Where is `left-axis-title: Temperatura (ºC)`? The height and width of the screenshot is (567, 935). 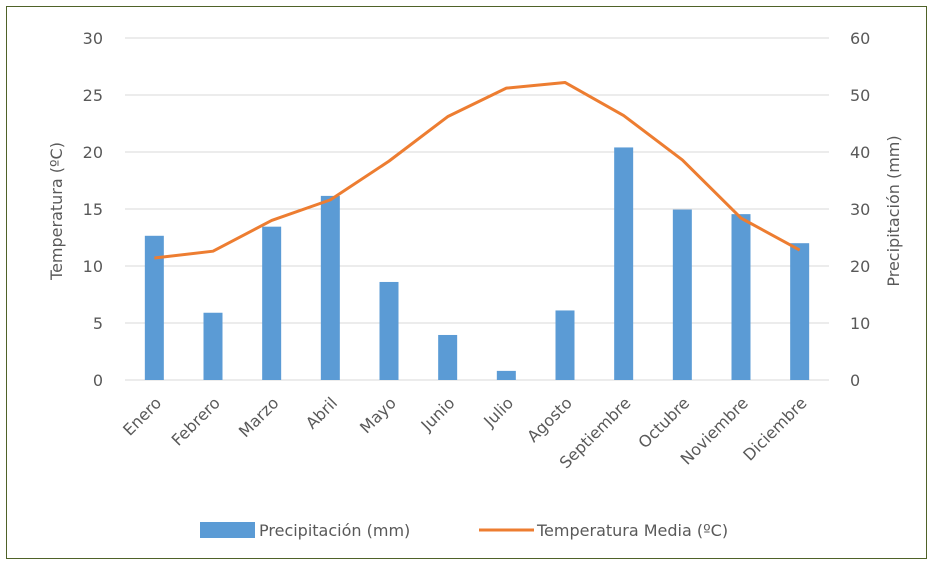 left-axis-title: Temperatura (ºC) is located at coordinates (56, 211).